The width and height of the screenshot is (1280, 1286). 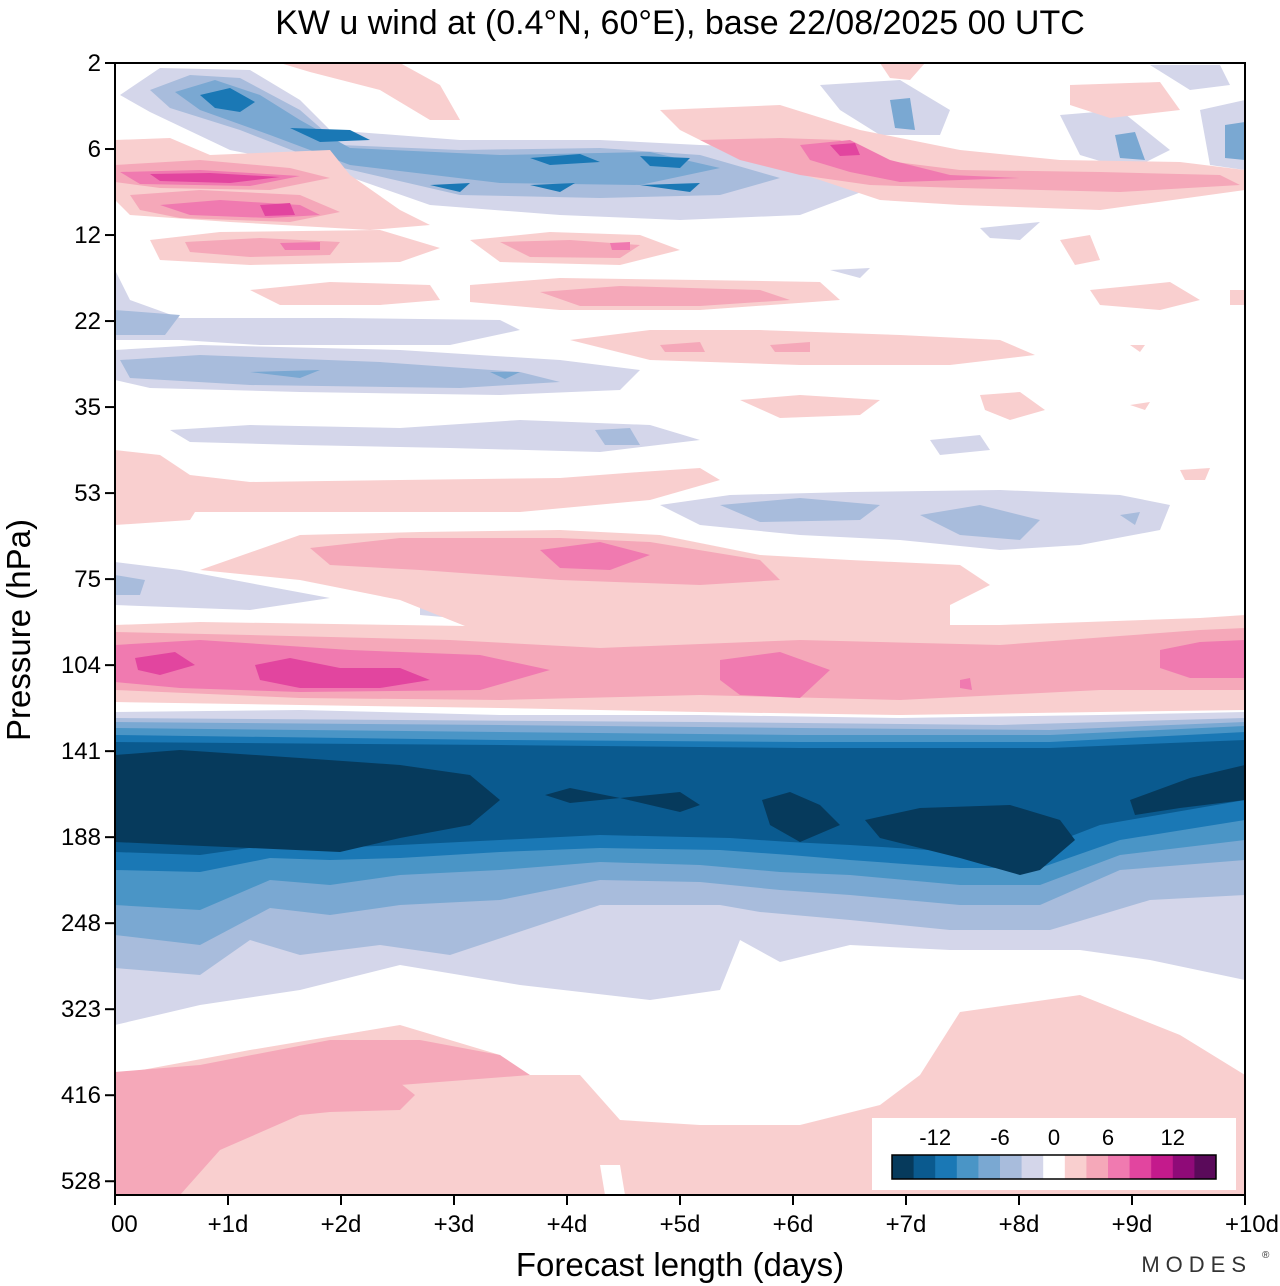 I want to click on band-12hpa-positive-mid, so click(x=487, y=272).